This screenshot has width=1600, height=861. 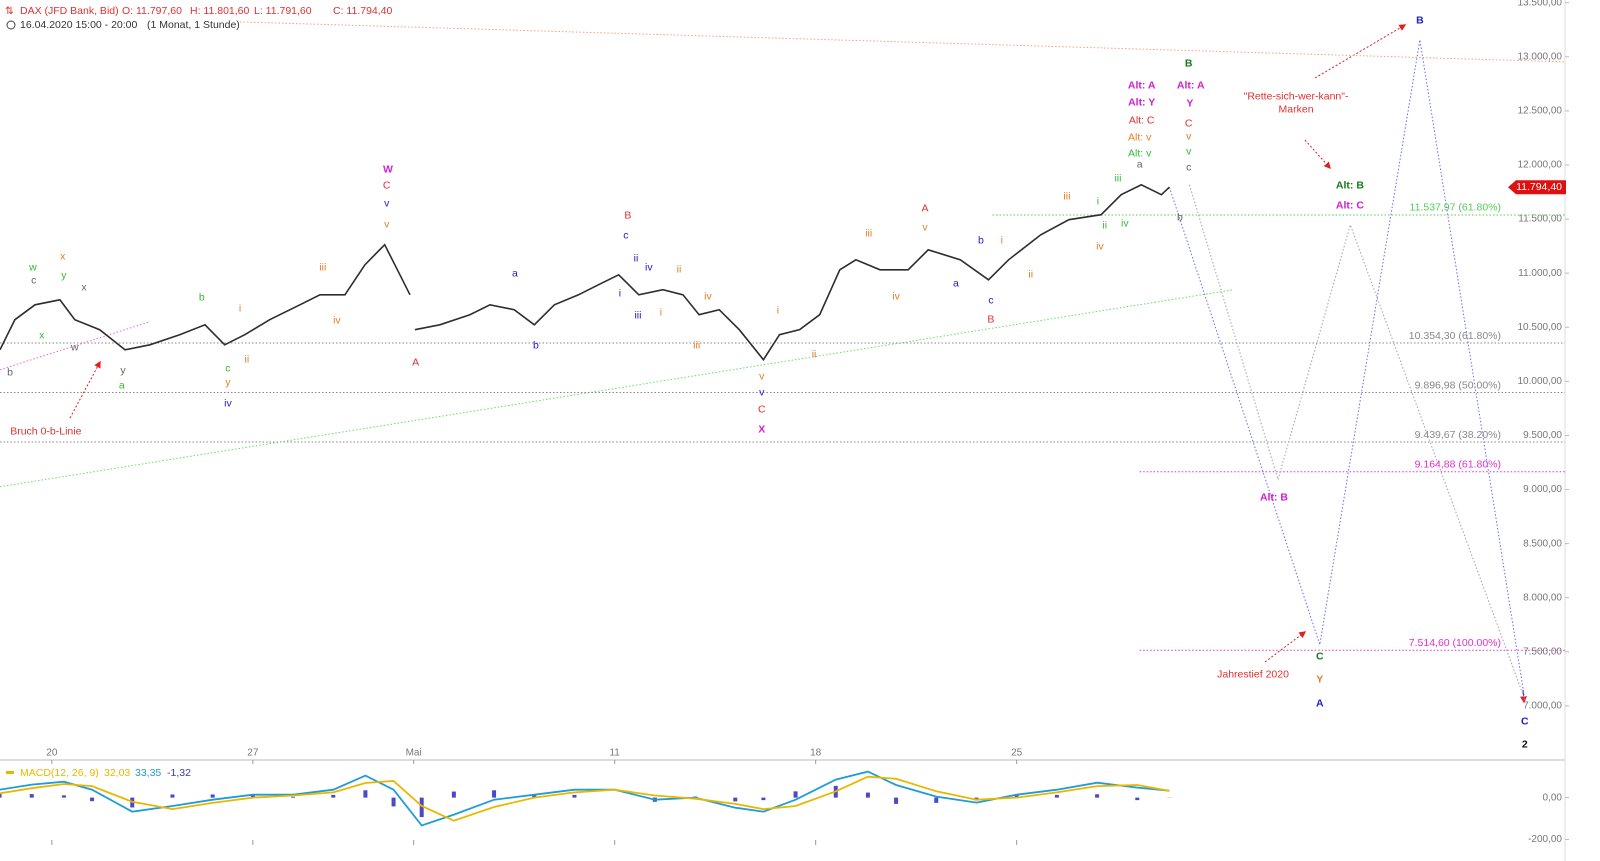 I want to click on instrument: DAX (JFD Bank, Bid), so click(x=69, y=11).